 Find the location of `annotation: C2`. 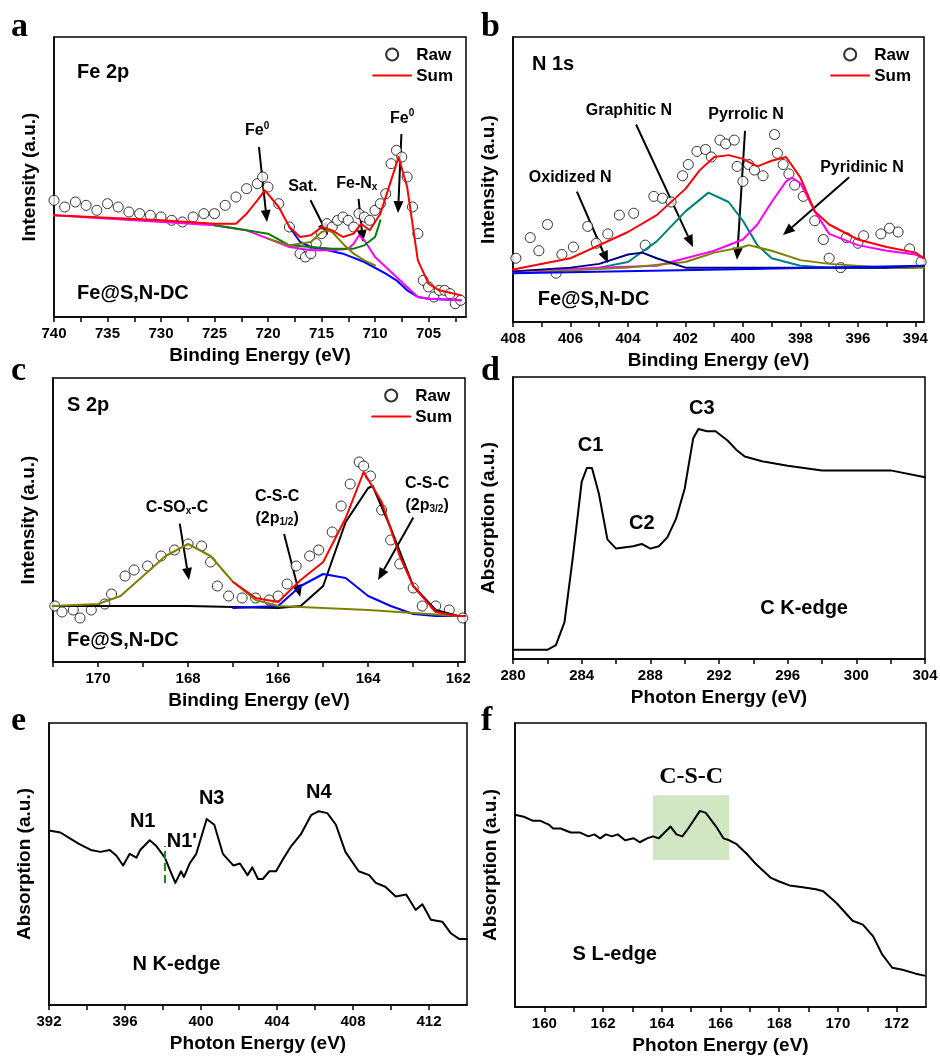

annotation: C2 is located at coordinates (641, 521).